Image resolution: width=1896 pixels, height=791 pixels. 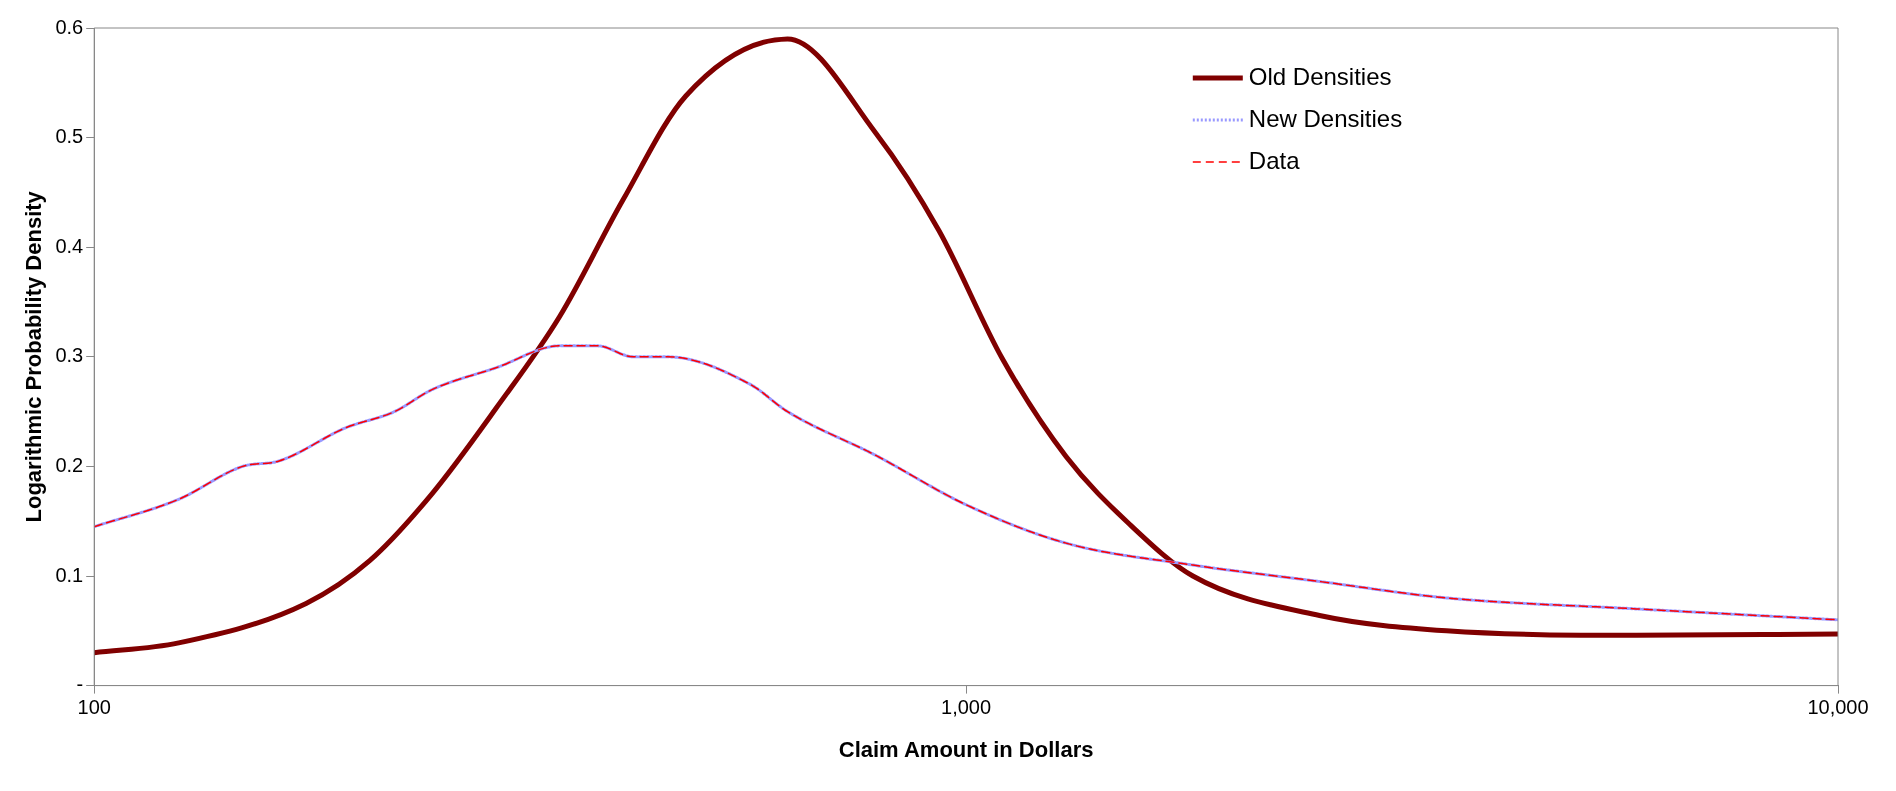 What do you see at coordinates (69, 136) in the screenshot?
I see `y-tick-label: 0.5` at bounding box center [69, 136].